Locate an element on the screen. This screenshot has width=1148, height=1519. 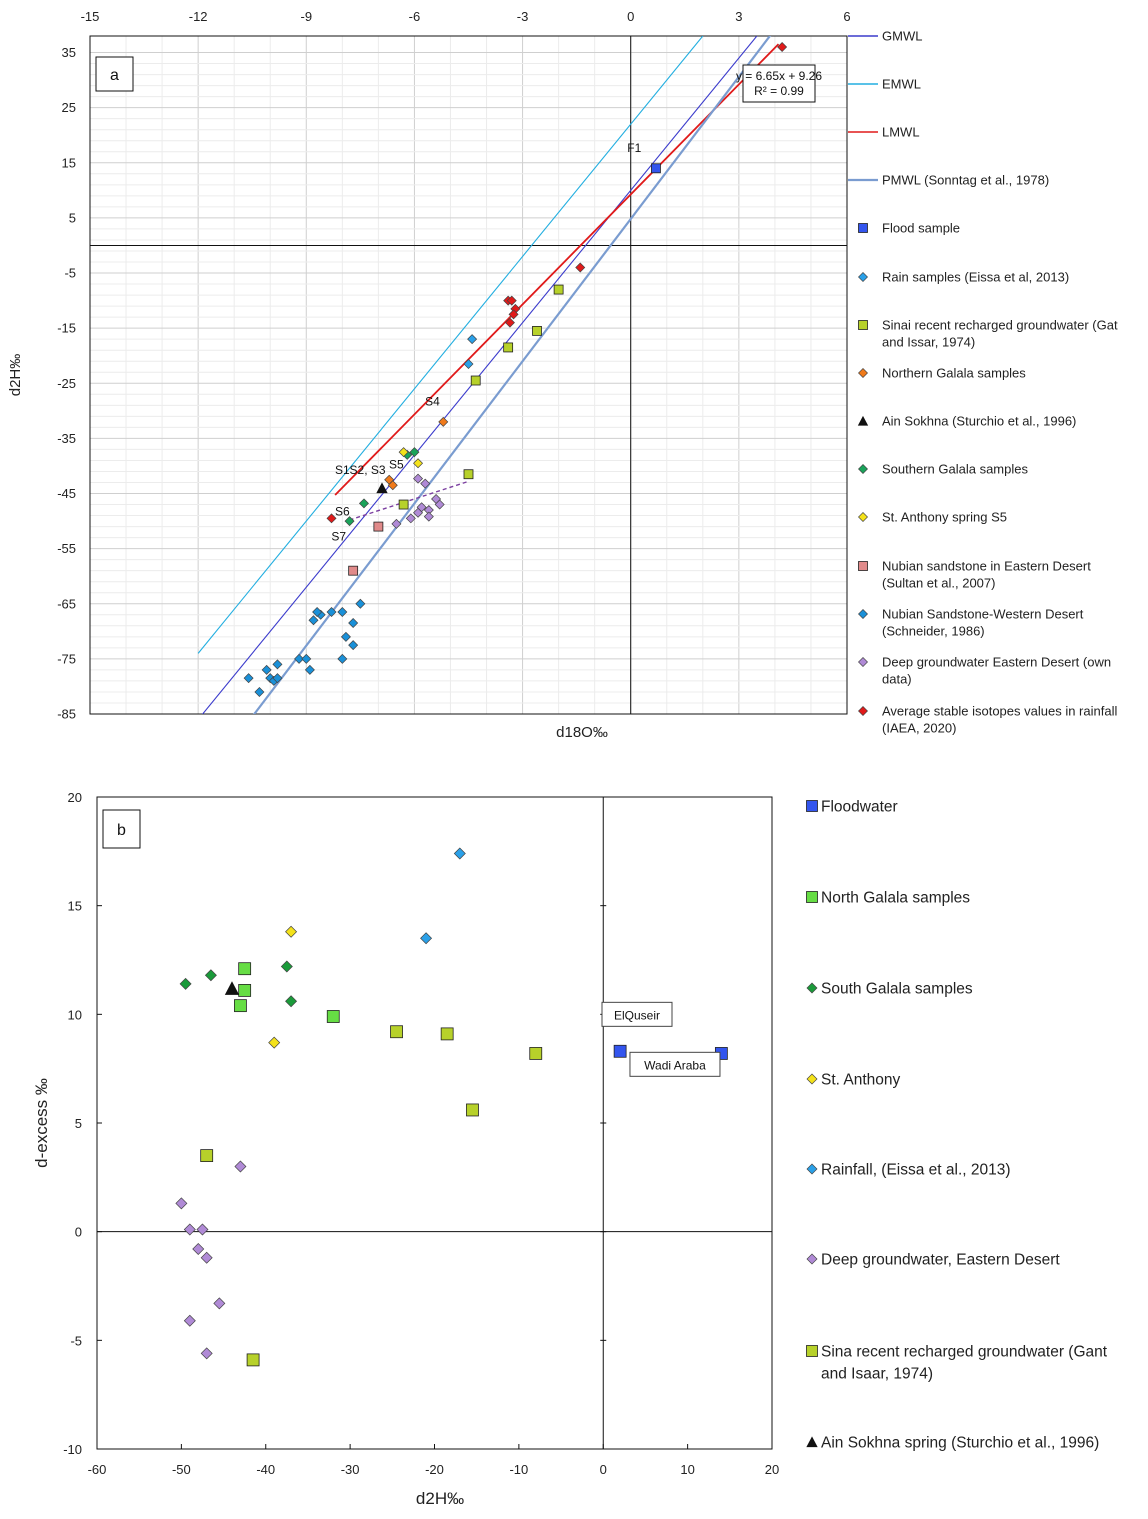
x-tick-label: -3 is located at coordinates (523, 16).